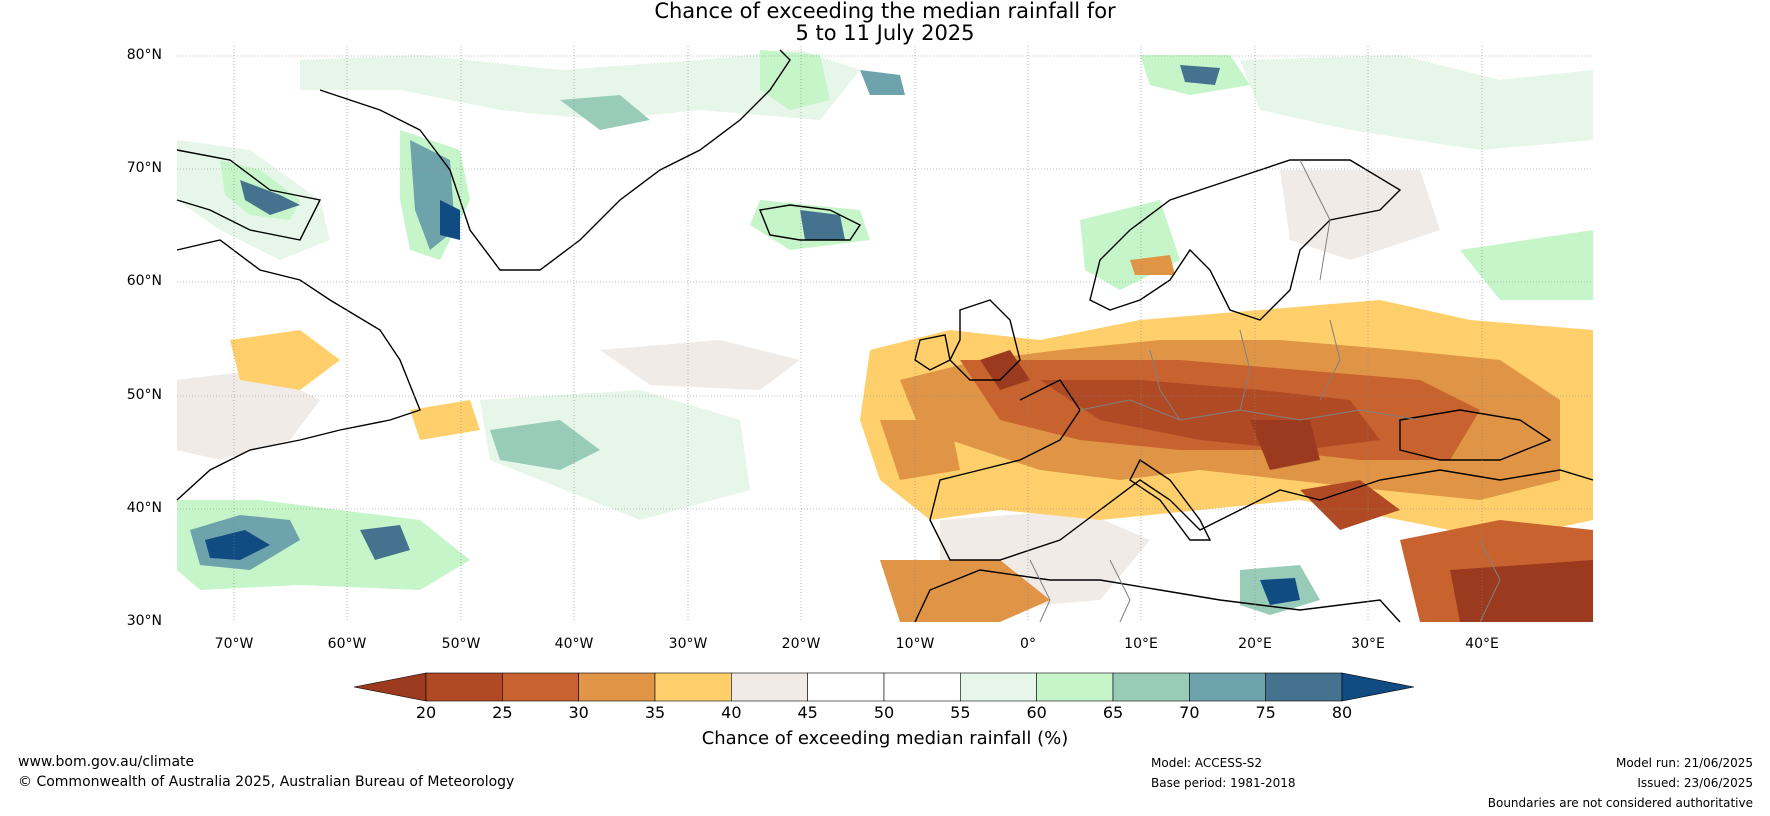 This screenshot has width=1770, height=816. I want to click on coastline-ireland, so click(932, 352).